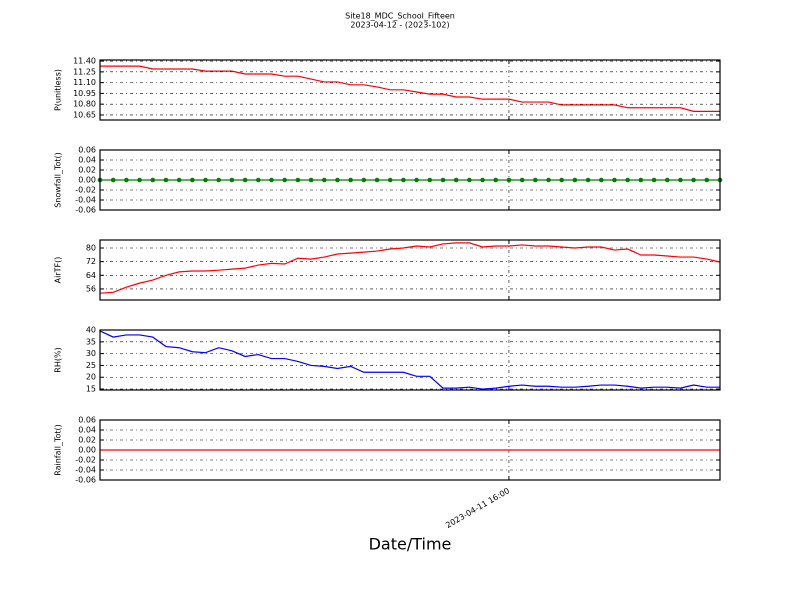  What do you see at coordinates (84, 114) in the screenshot?
I see `y-tick-label: 10.65` at bounding box center [84, 114].